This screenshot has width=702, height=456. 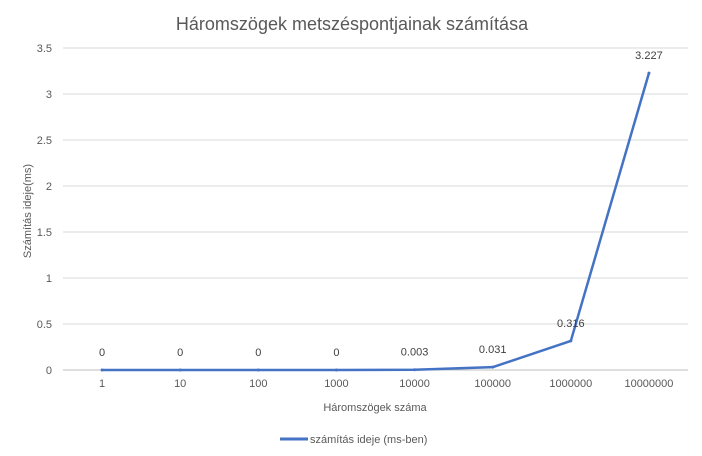 I want to click on x-tick-label: 100, so click(x=258, y=384).